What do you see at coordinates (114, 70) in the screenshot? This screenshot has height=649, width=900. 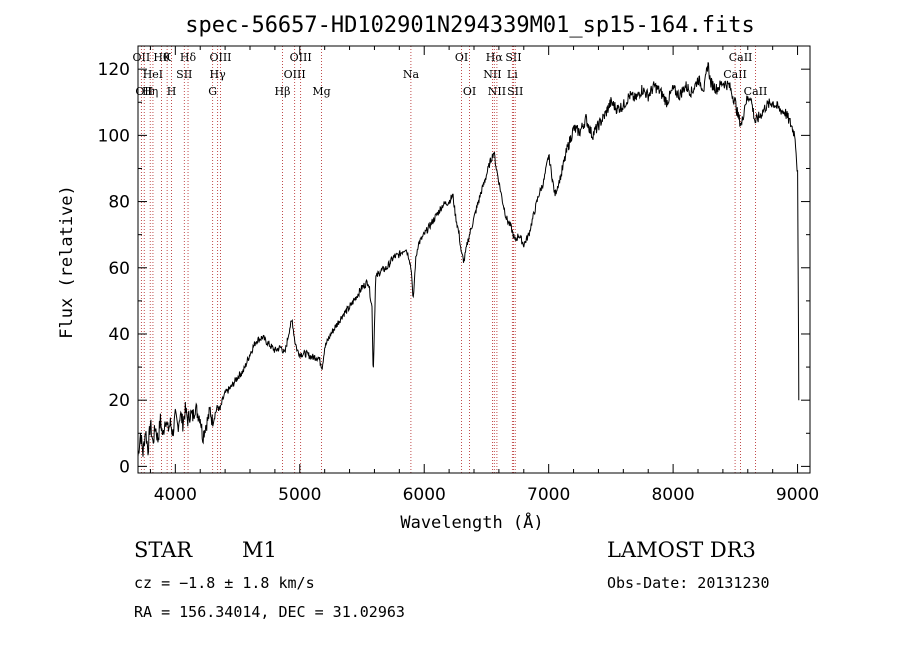 I see `y-tick-label-6: 120` at bounding box center [114, 70].